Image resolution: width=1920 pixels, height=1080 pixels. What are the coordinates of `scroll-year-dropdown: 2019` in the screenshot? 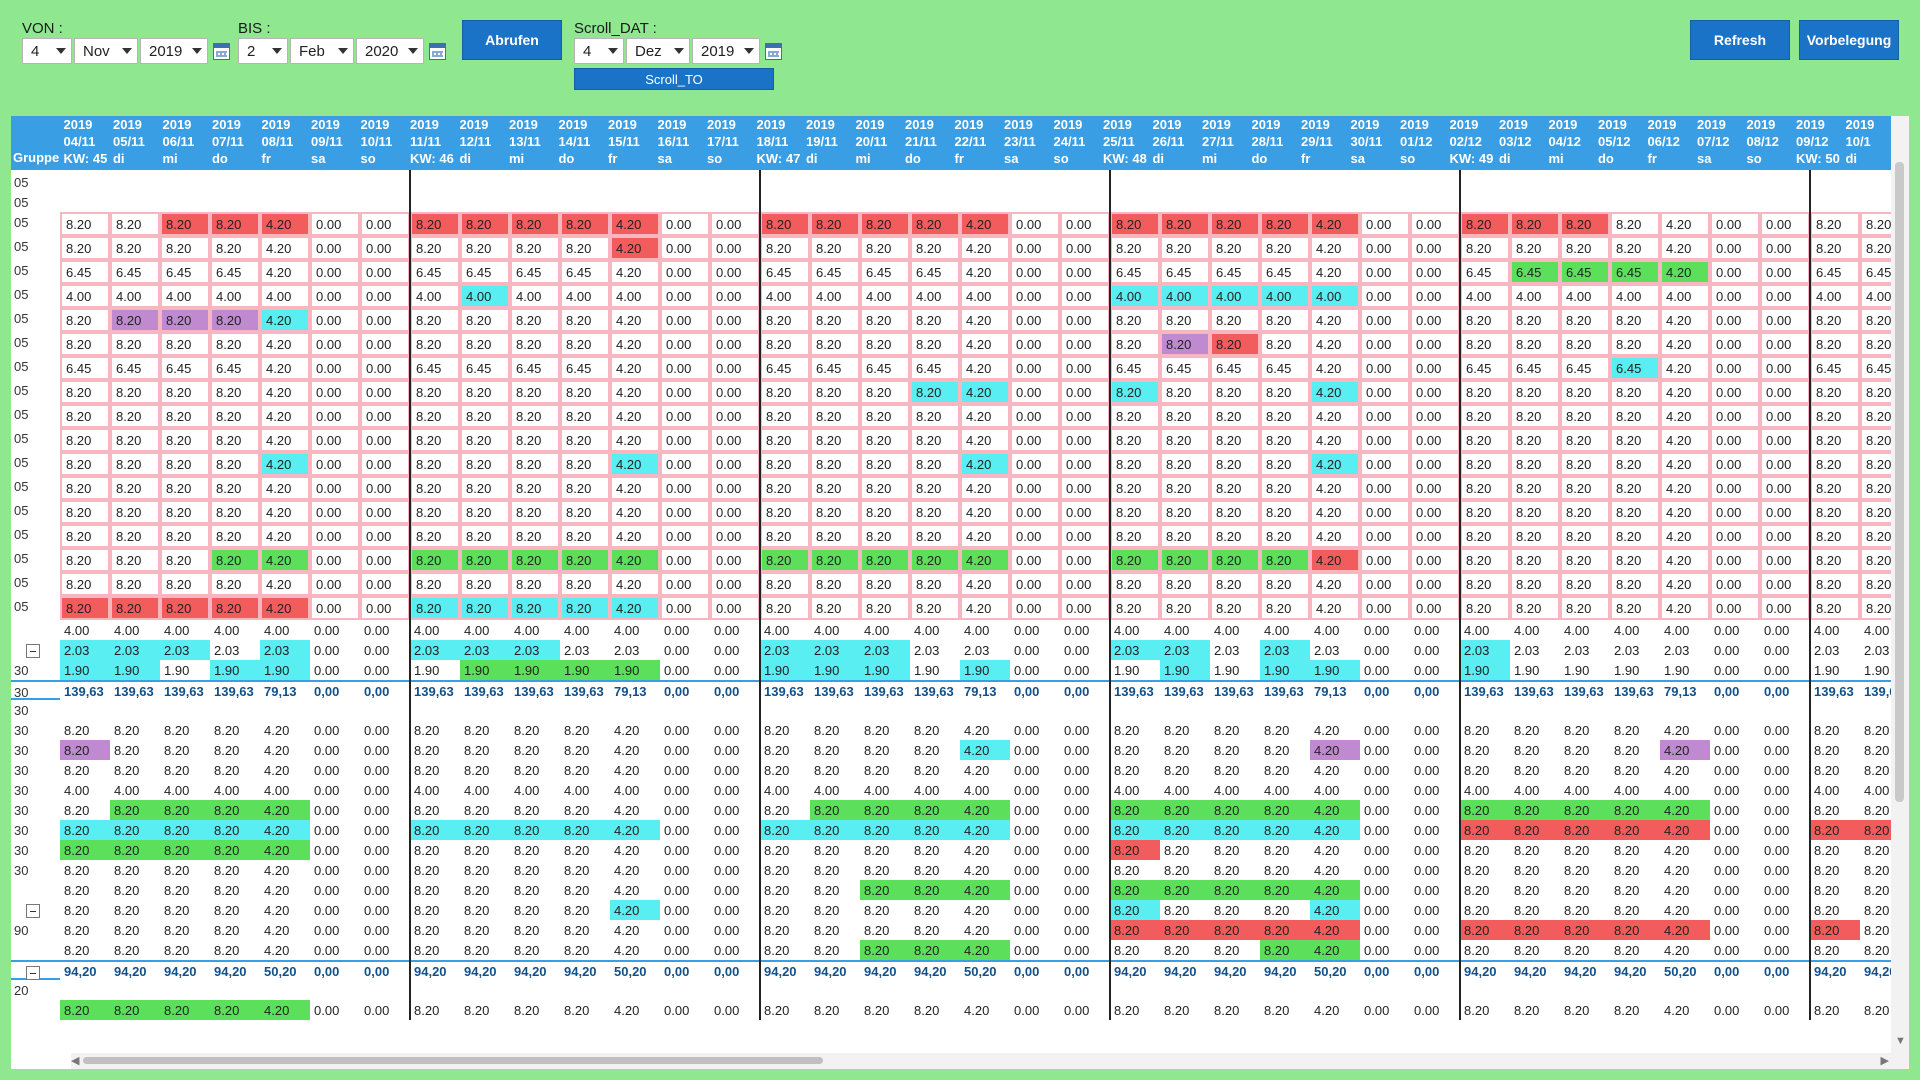 It's located at (726, 51).